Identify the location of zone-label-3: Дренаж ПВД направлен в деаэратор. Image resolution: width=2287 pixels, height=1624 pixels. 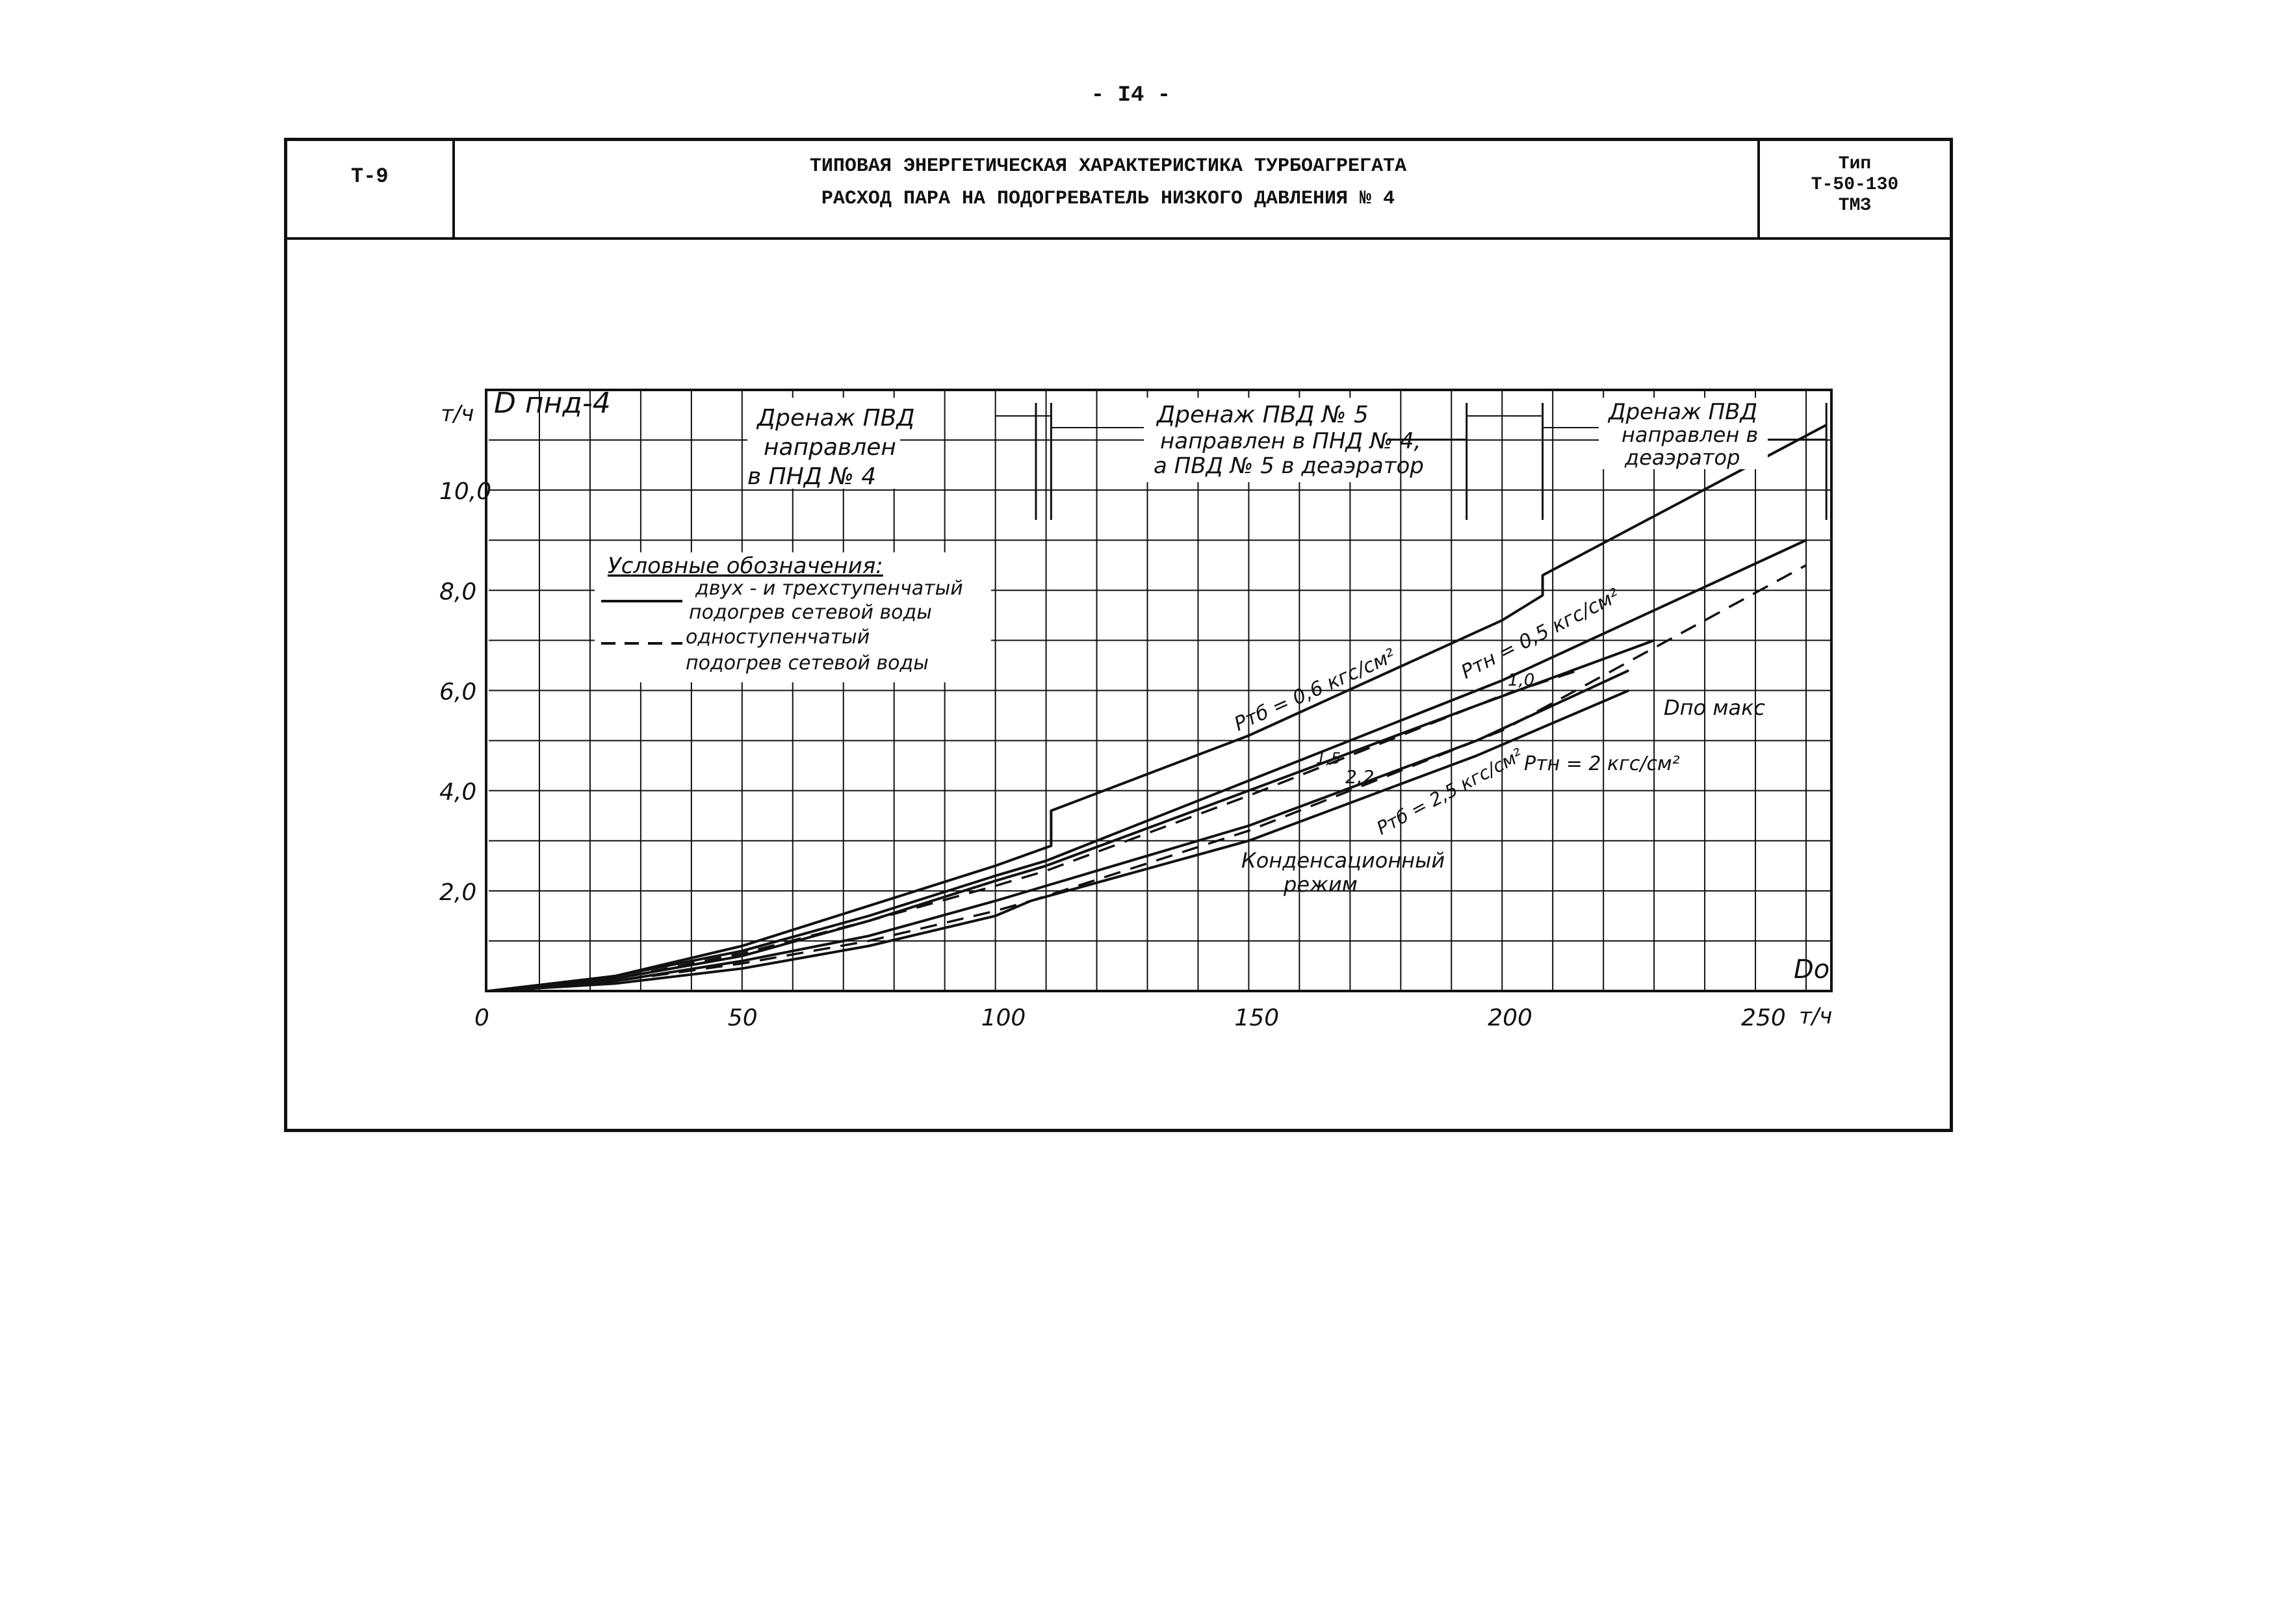
(1684, 434).